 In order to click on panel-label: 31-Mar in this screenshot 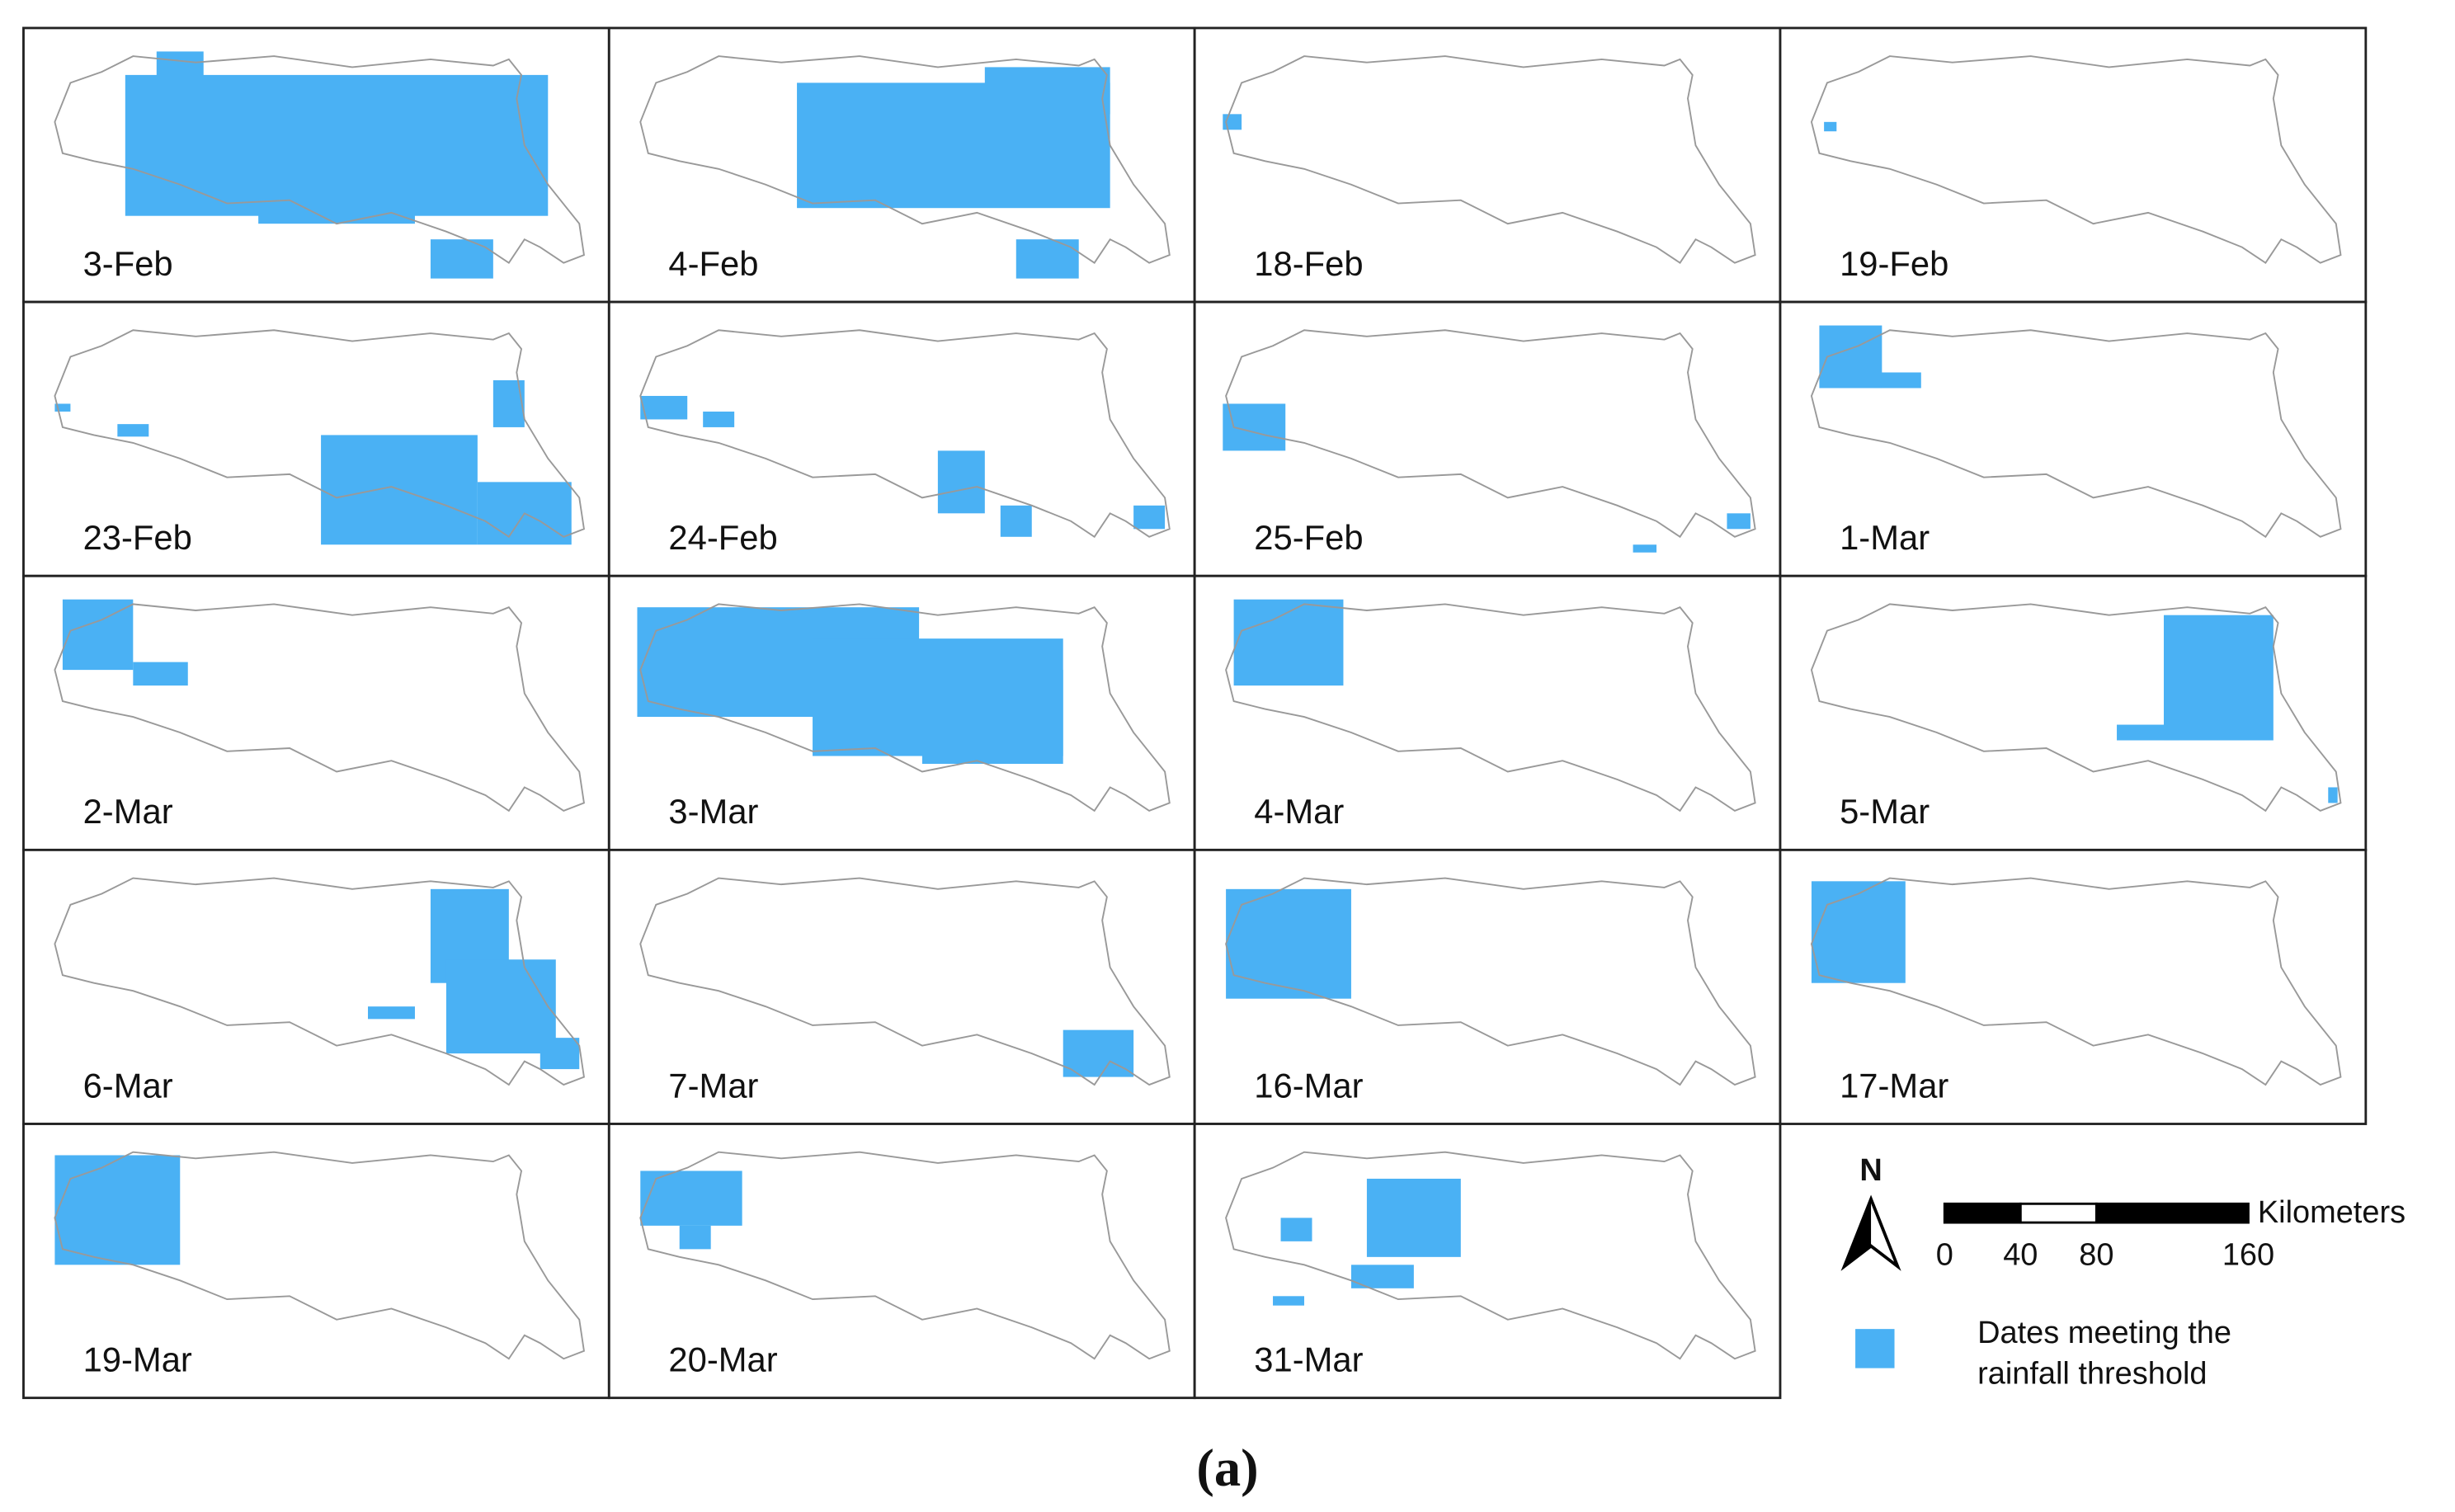, I will do `click(1308, 1359)`.